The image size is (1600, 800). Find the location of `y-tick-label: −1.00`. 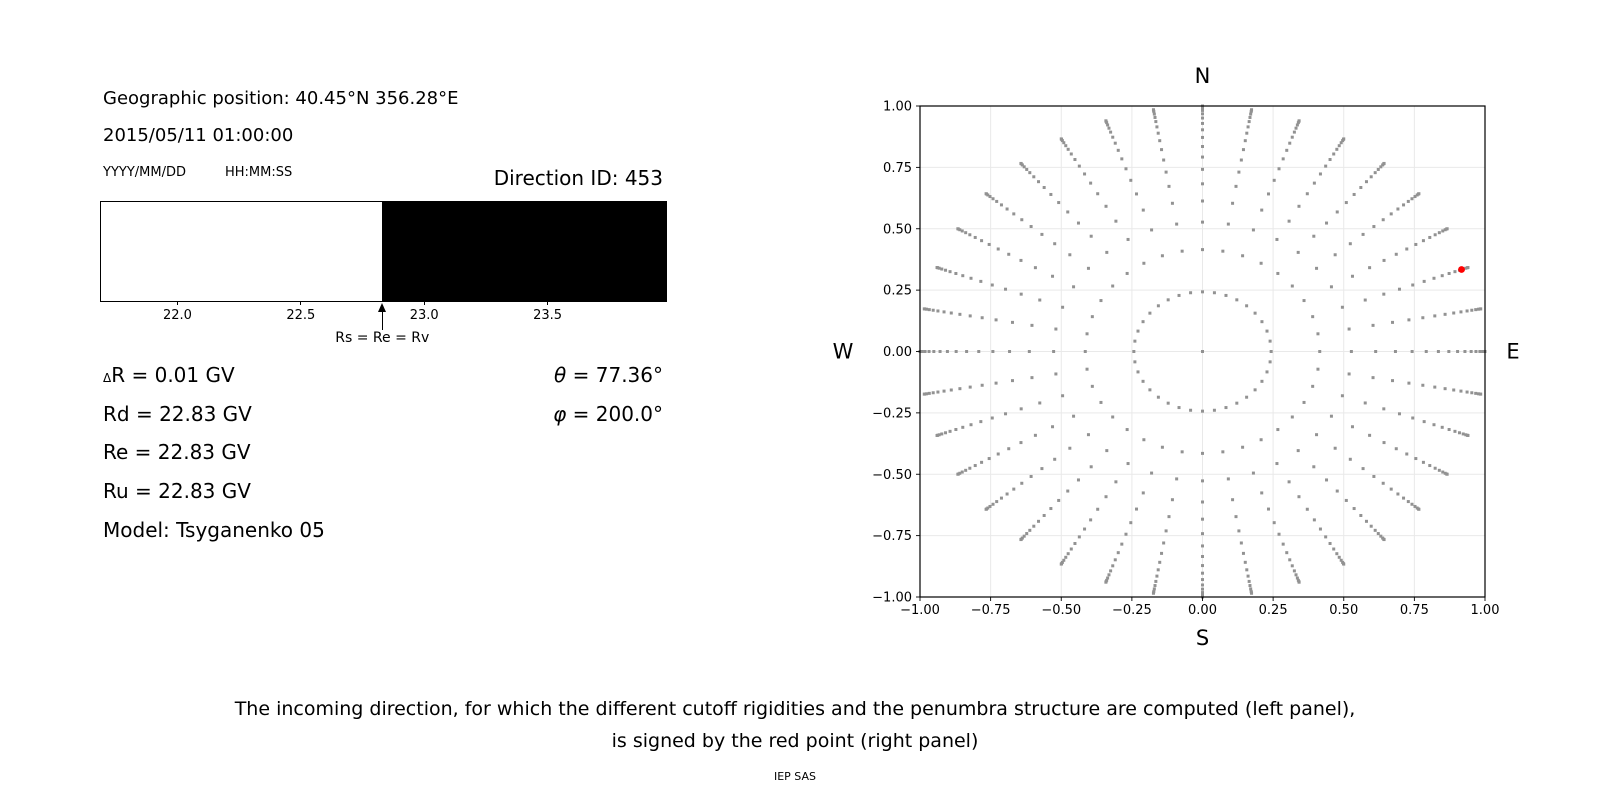

y-tick-label: −1.00 is located at coordinates (892, 598).